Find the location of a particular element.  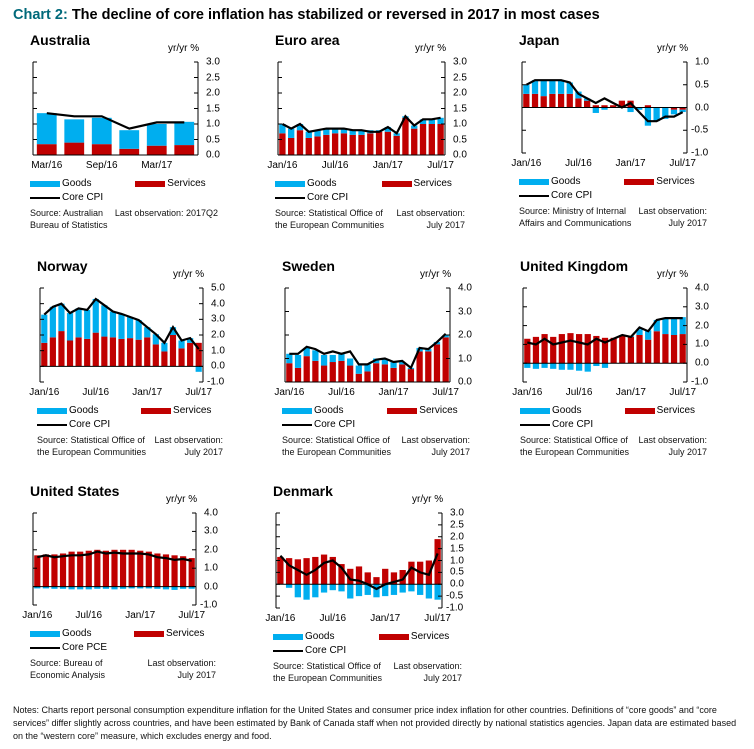

y-tick-label: 2.0 is located at coordinates (218, 335).